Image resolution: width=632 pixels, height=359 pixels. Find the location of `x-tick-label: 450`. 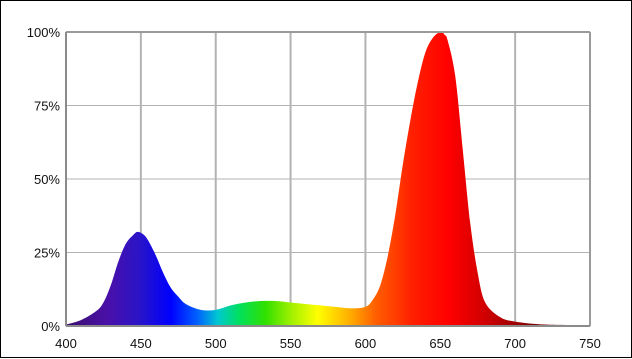

x-tick-label: 450 is located at coordinates (141, 343).